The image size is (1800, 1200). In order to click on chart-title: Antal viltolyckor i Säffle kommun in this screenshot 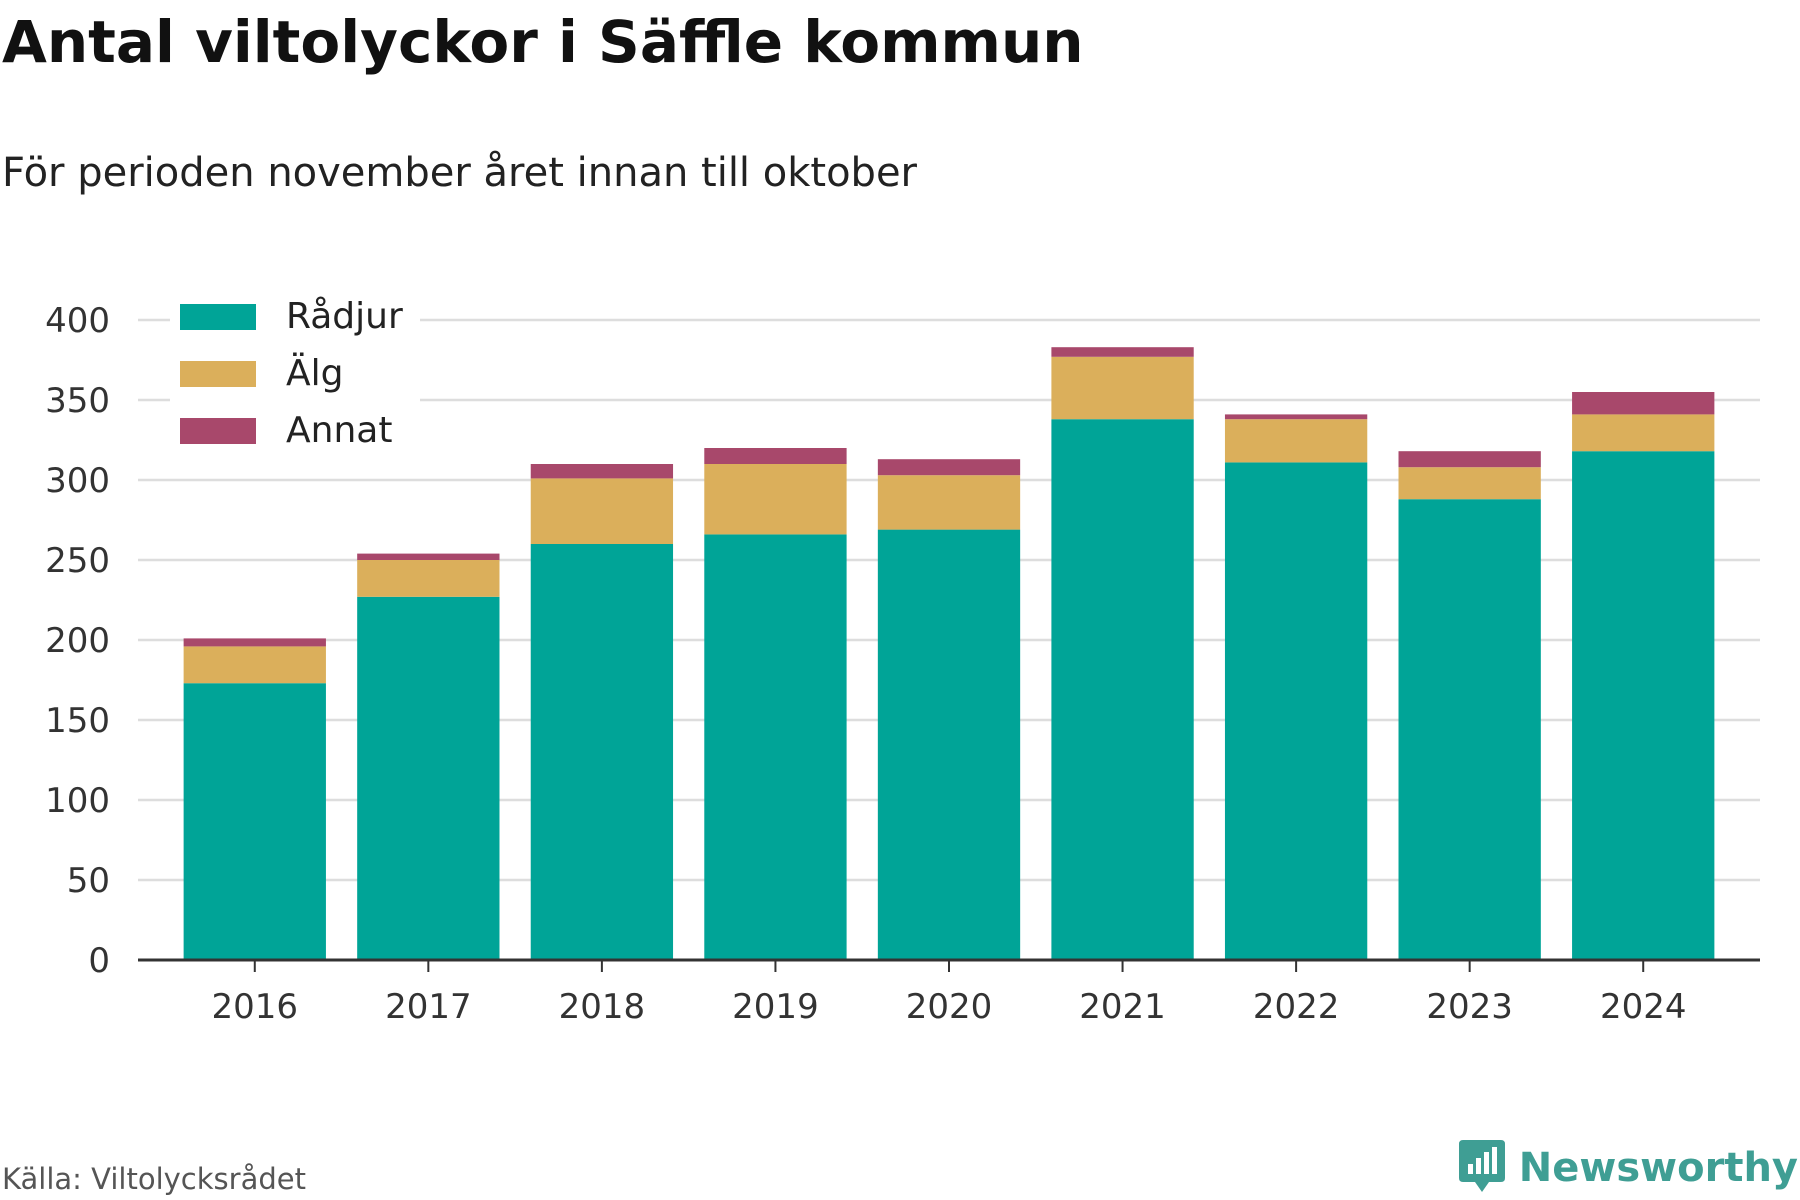, I will do `click(543, 42)`.